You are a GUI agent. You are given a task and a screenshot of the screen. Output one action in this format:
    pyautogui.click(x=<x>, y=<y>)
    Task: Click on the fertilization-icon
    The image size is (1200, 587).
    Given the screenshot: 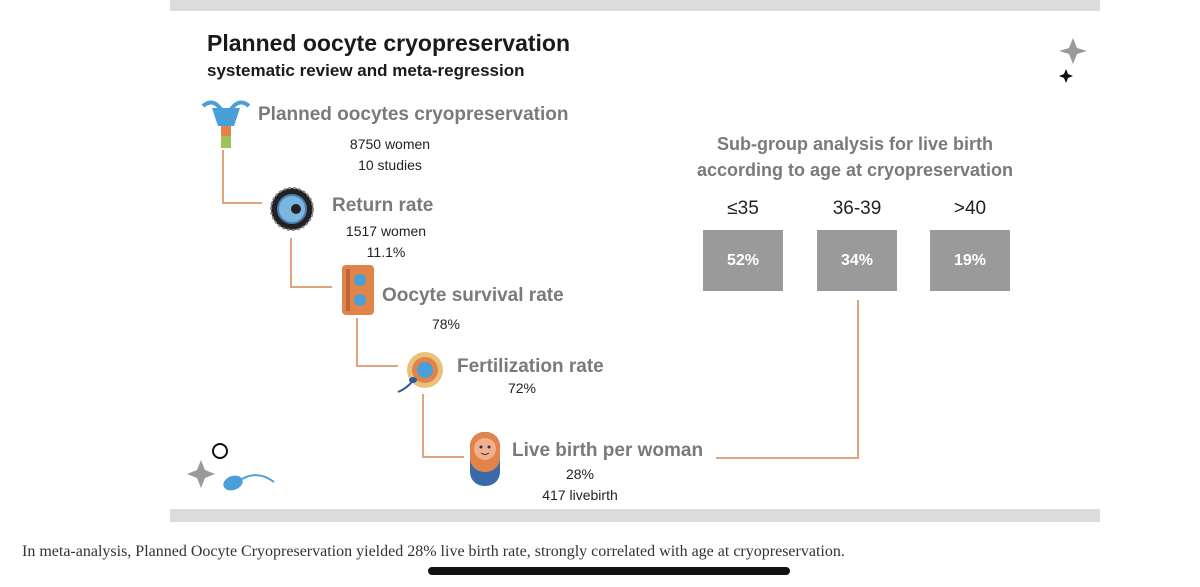 What is the action you would take?
    pyautogui.click(x=420, y=372)
    